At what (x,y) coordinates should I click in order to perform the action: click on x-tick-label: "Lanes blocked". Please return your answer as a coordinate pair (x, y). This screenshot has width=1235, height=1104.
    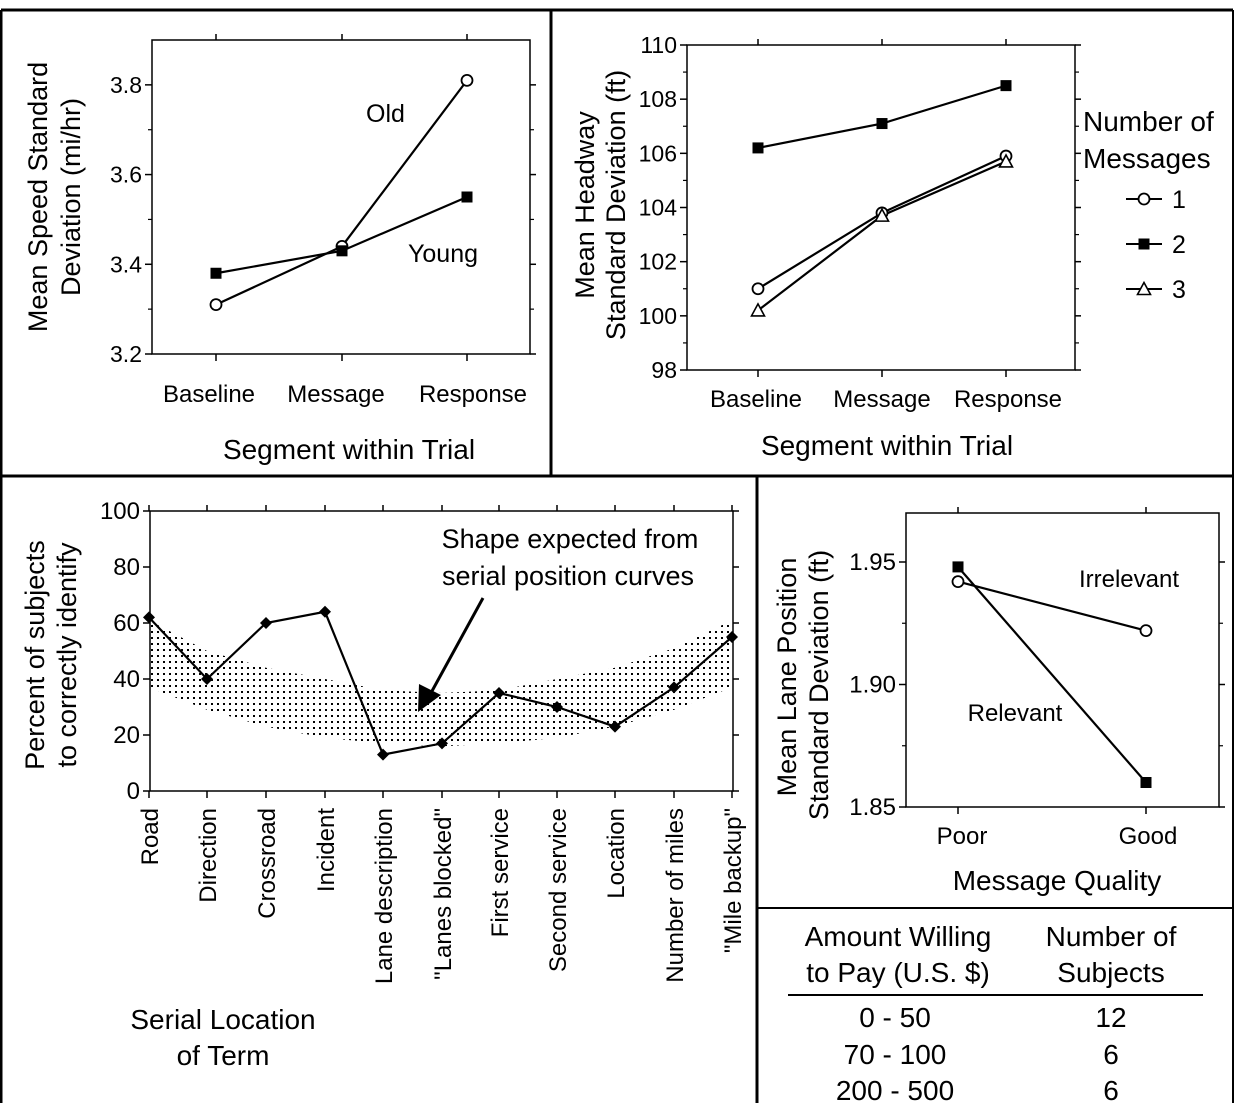
    Looking at the image, I should click on (443, 894).